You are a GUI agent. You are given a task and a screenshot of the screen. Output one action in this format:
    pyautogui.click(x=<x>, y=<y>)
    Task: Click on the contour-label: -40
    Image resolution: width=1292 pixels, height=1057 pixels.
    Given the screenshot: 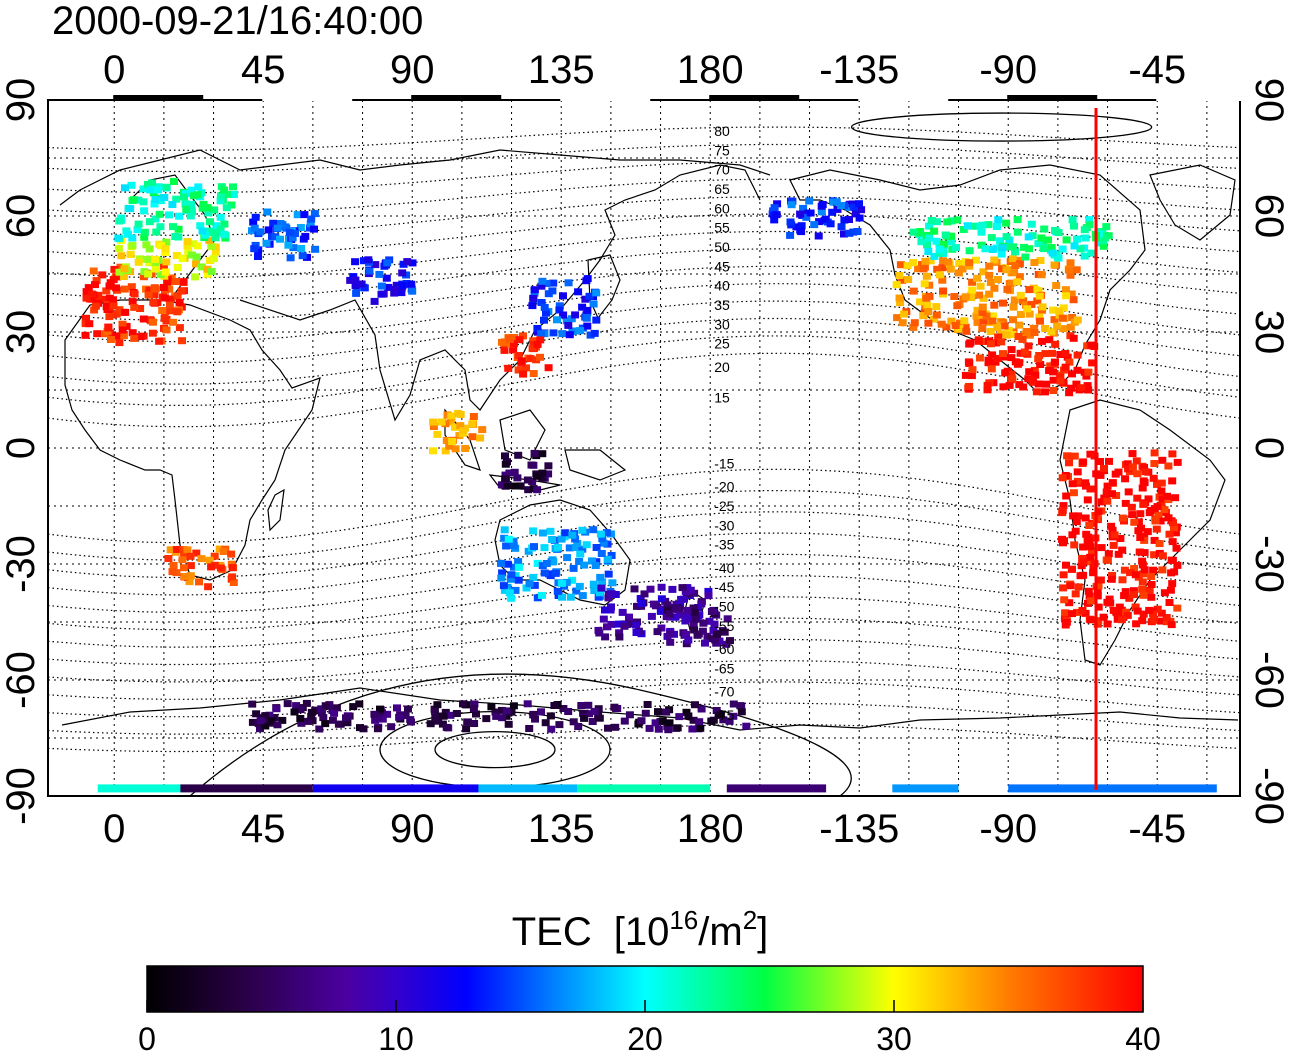 What is the action you would take?
    pyautogui.click(x=724, y=568)
    